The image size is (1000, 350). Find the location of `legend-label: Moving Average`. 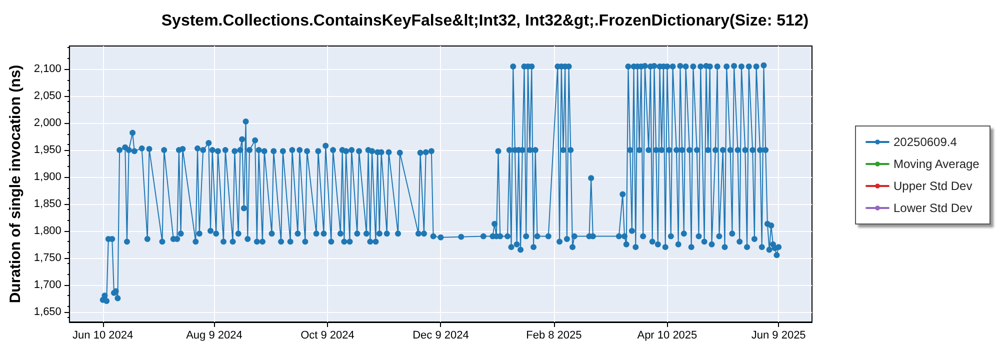

legend-label: Moving Average is located at coordinates (937, 164).